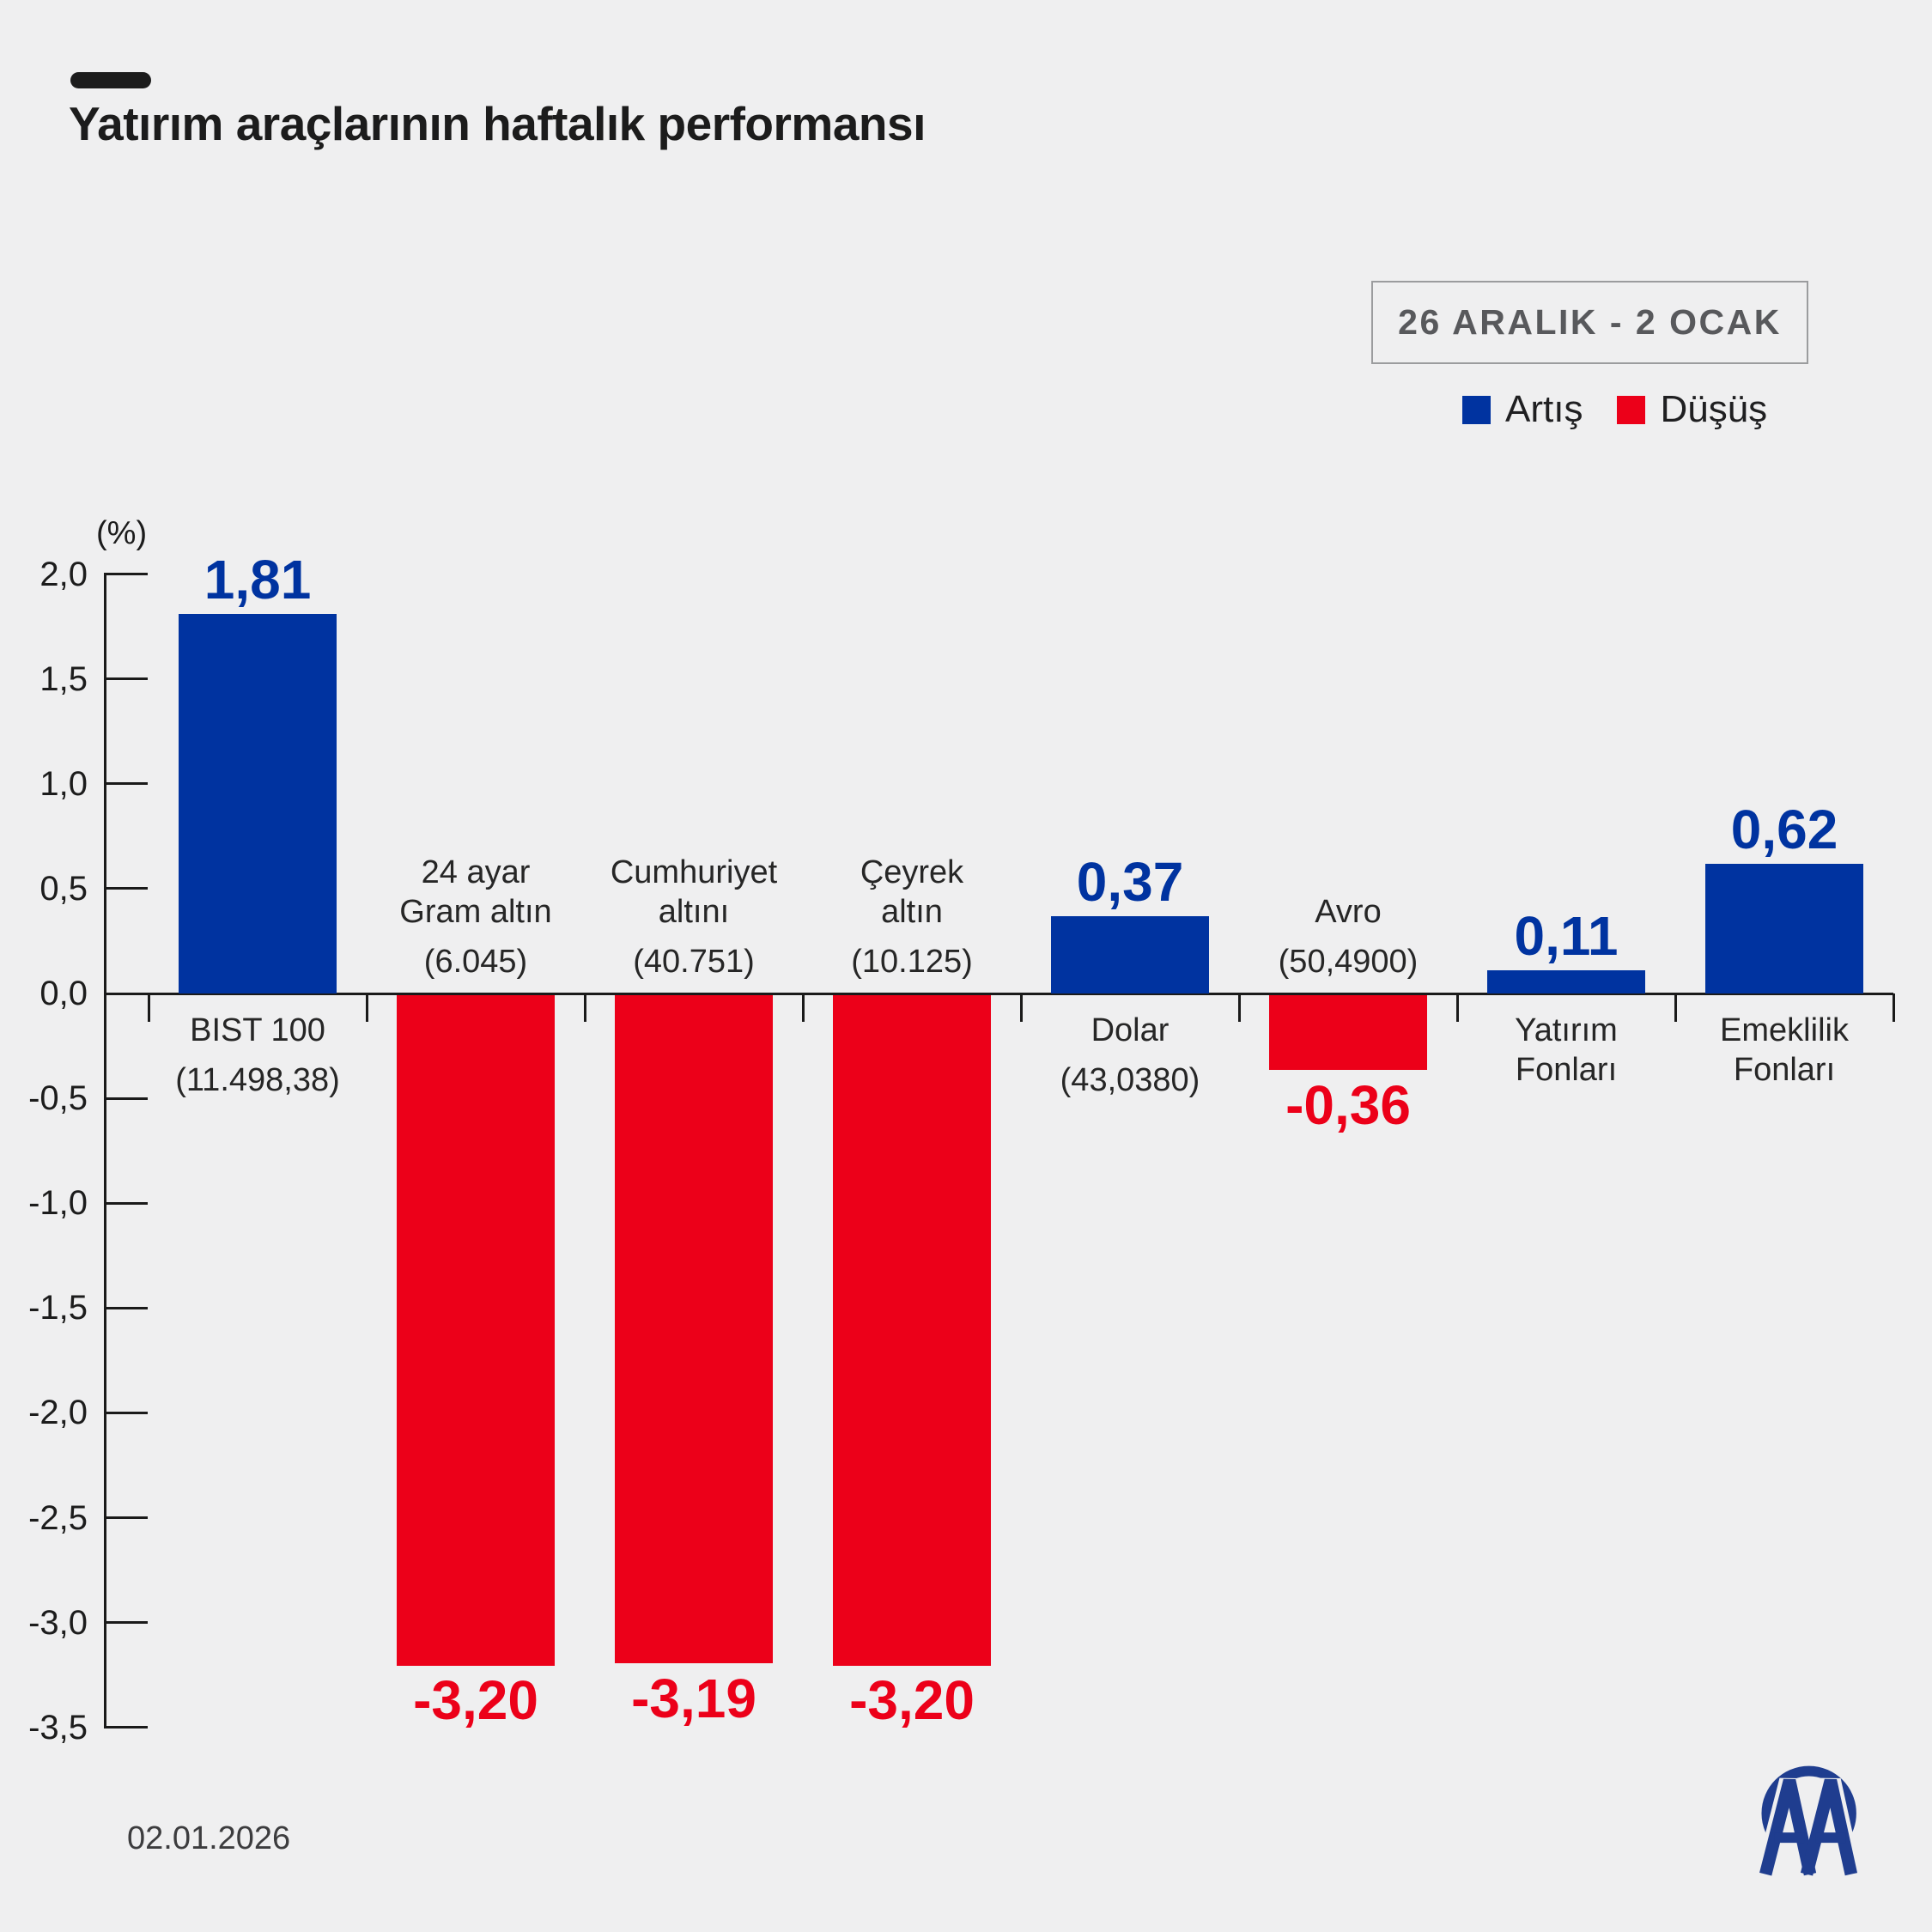  What do you see at coordinates (122, 533) in the screenshot?
I see `y-axis-unit-label: (%)` at bounding box center [122, 533].